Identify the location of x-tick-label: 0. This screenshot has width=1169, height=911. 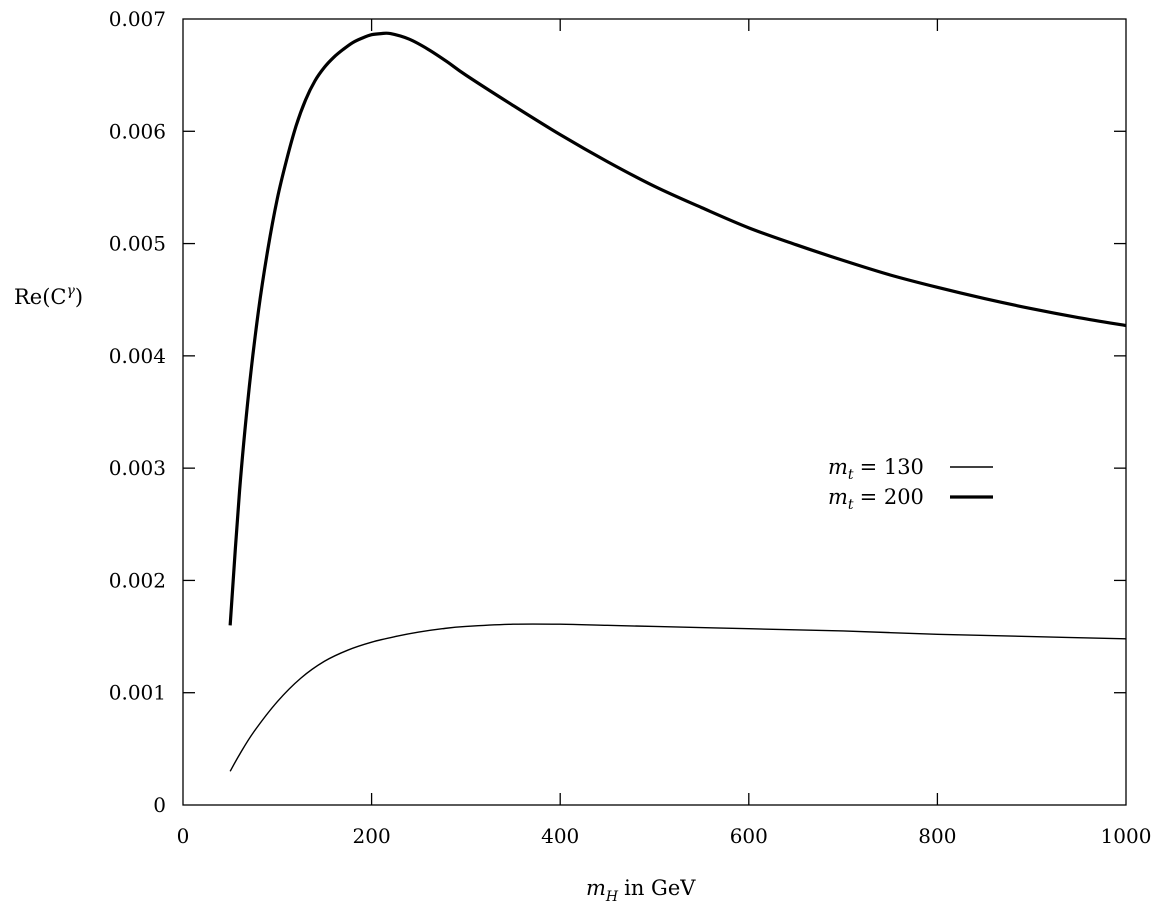
(183, 836).